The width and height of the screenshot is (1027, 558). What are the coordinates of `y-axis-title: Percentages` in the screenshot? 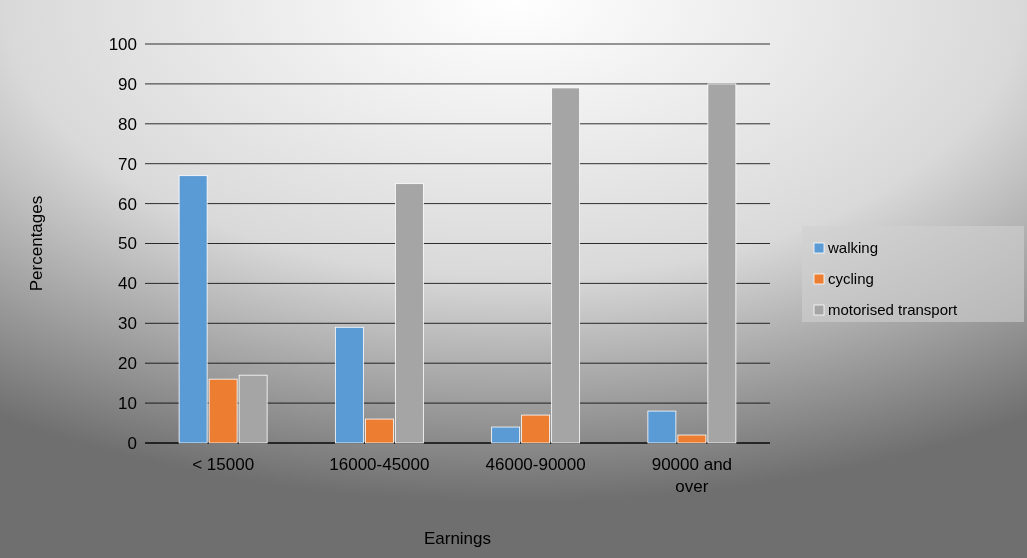 It's located at (36, 243).